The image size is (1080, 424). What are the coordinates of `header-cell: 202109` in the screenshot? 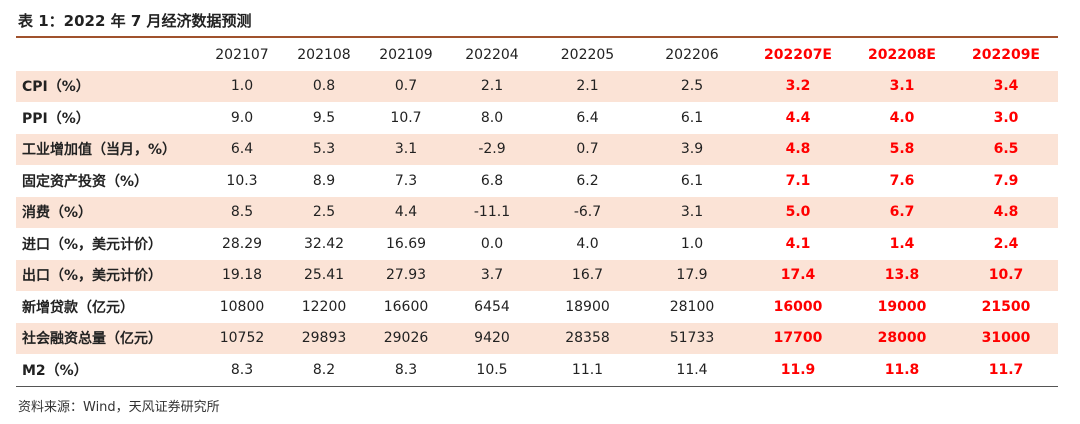 It's located at (406, 54).